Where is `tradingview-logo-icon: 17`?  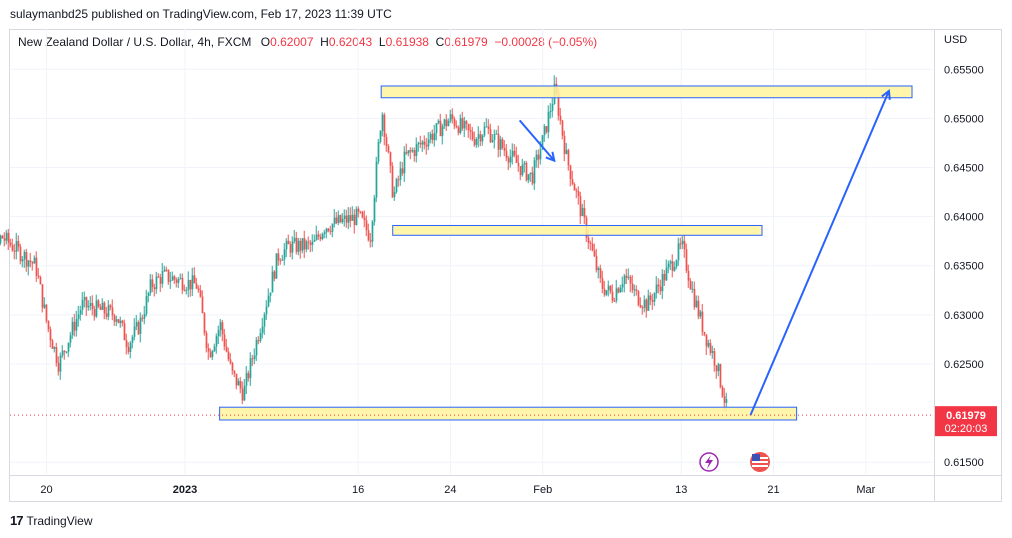 tradingview-logo-icon: 17 is located at coordinates (17, 520).